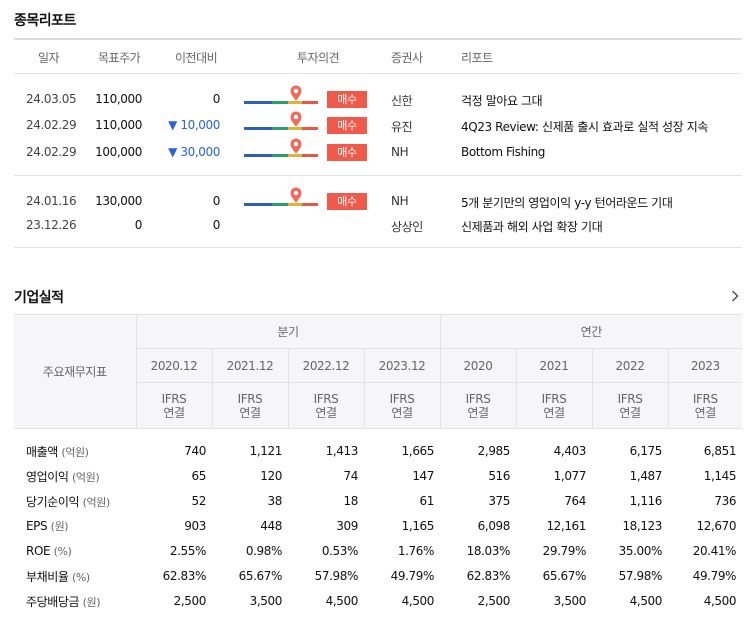  What do you see at coordinates (642, 526) in the screenshot?
I see `financial-value: 18,123` at bounding box center [642, 526].